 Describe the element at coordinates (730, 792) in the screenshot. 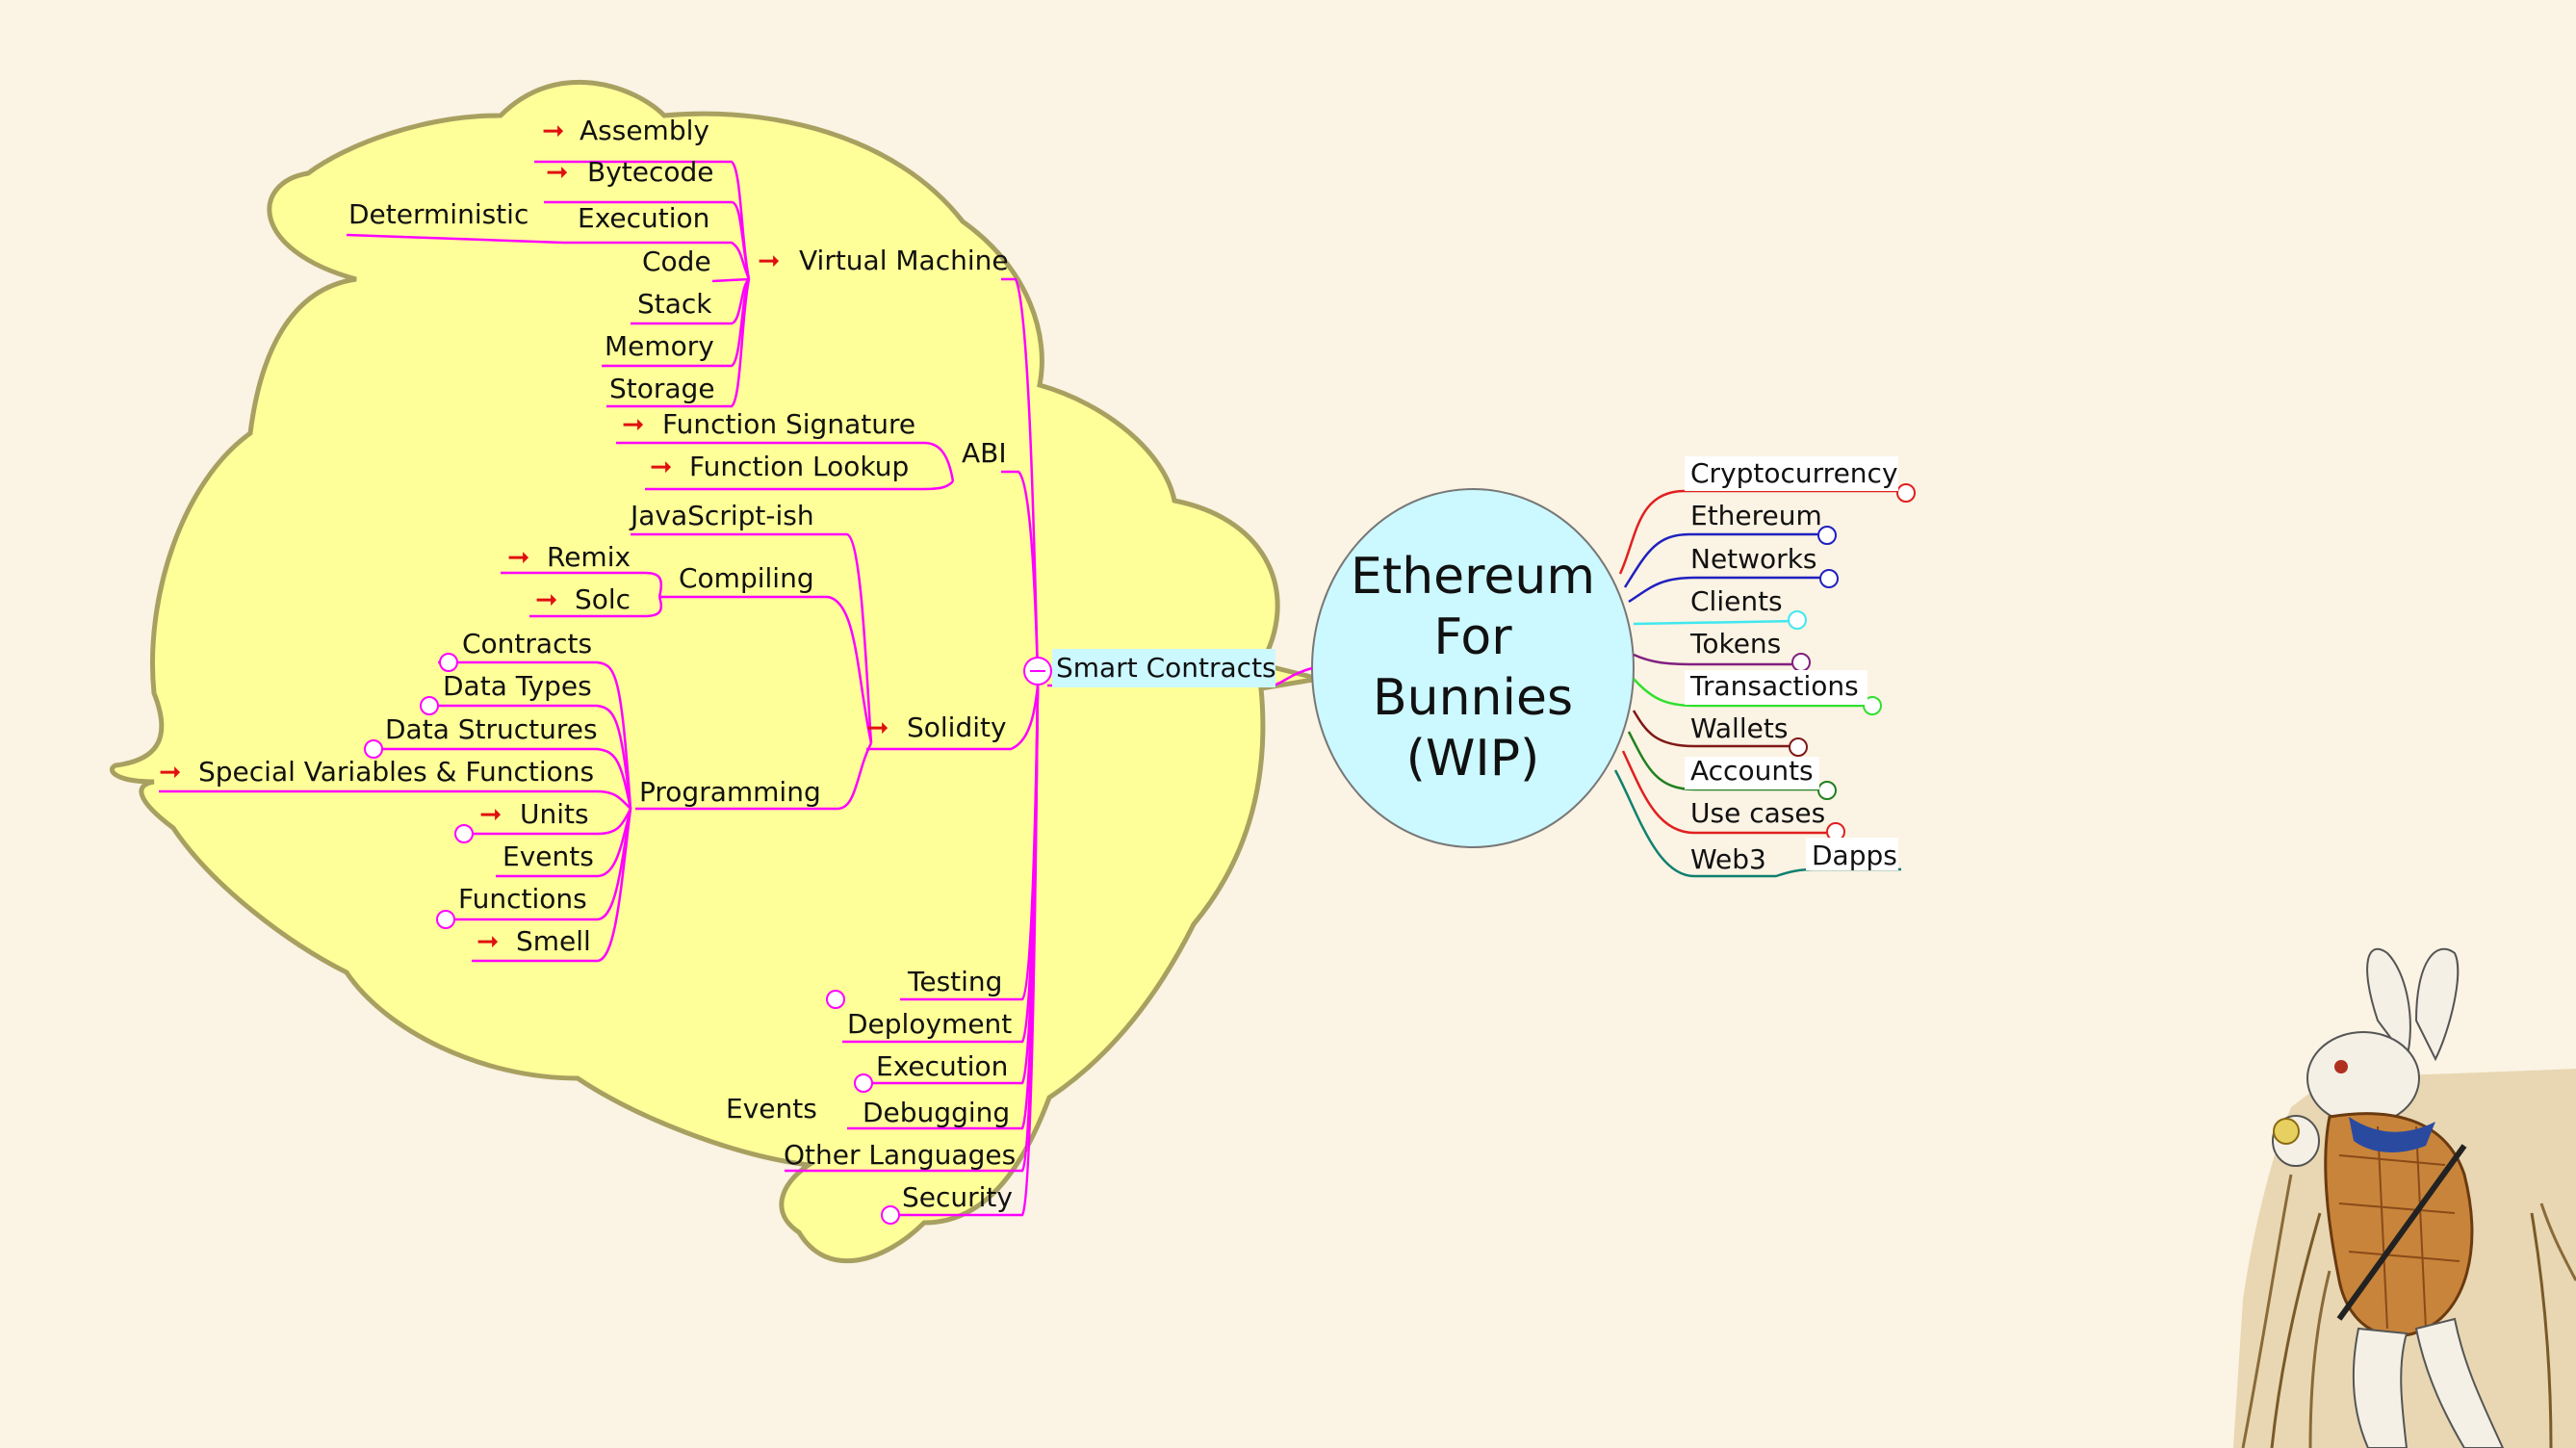

I see `node-programming: Programming` at that location.